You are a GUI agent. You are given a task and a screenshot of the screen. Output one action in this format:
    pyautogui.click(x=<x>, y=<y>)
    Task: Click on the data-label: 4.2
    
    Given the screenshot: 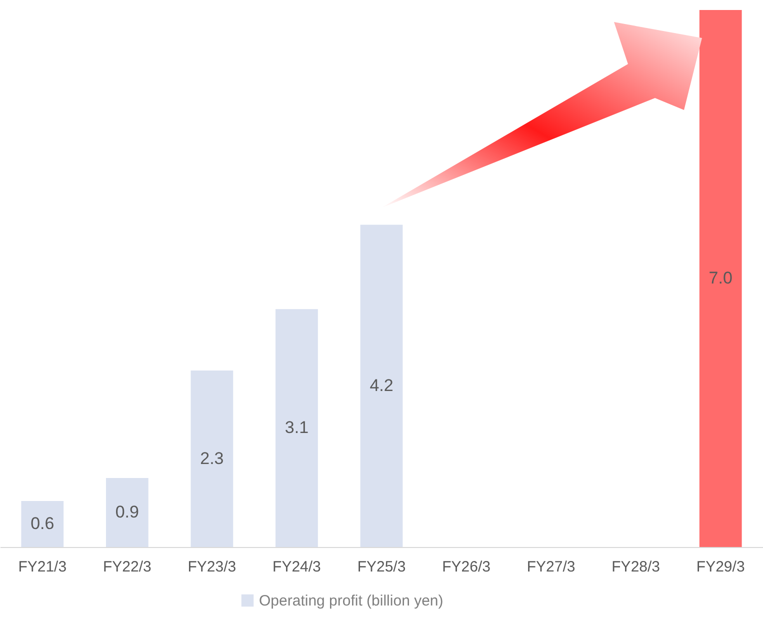 What is the action you would take?
    pyautogui.click(x=382, y=385)
    